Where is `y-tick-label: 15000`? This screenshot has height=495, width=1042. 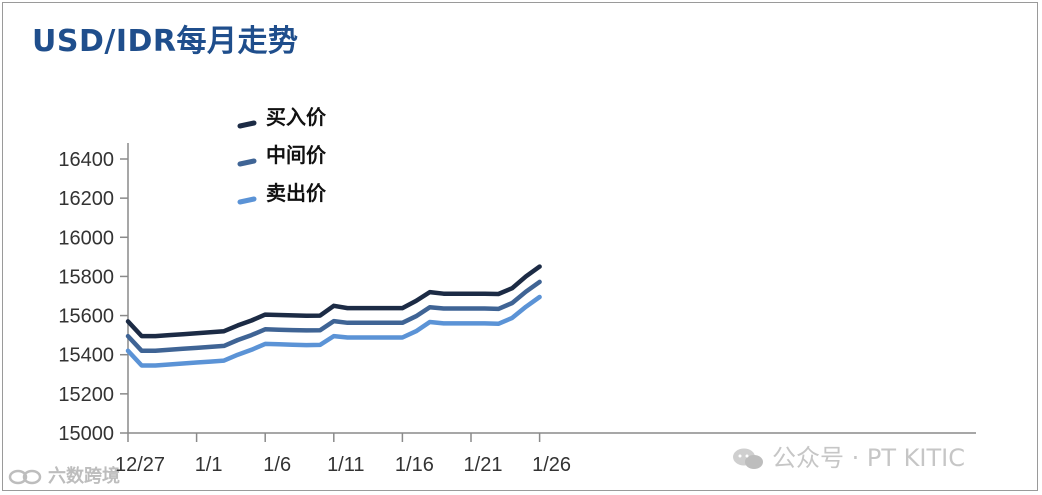
y-tick-label: 15000 is located at coordinates (86, 434).